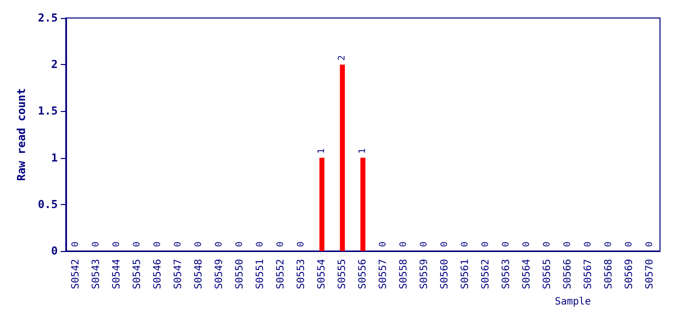  Describe the element at coordinates (362, 274) in the screenshot. I see `x-tick-label: S0556` at that location.